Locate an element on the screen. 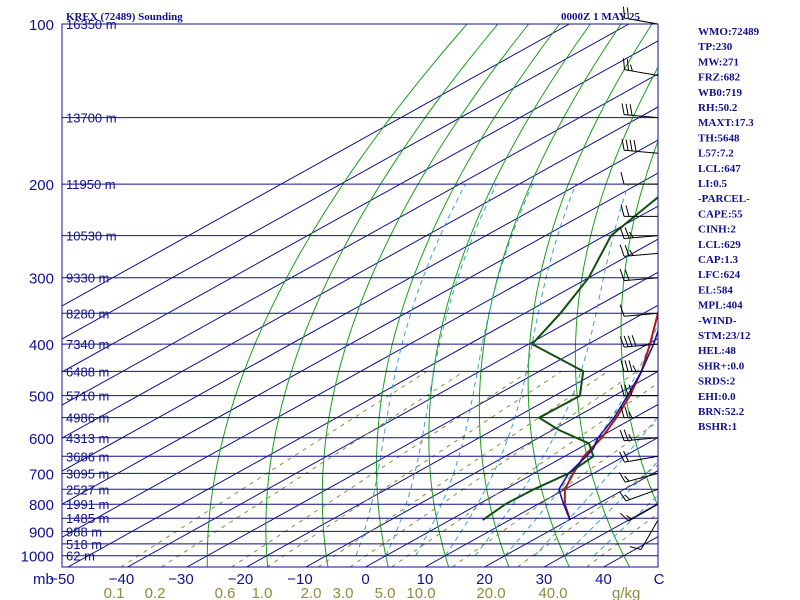  index-entry: BSHR:1 is located at coordinates (717, 427).